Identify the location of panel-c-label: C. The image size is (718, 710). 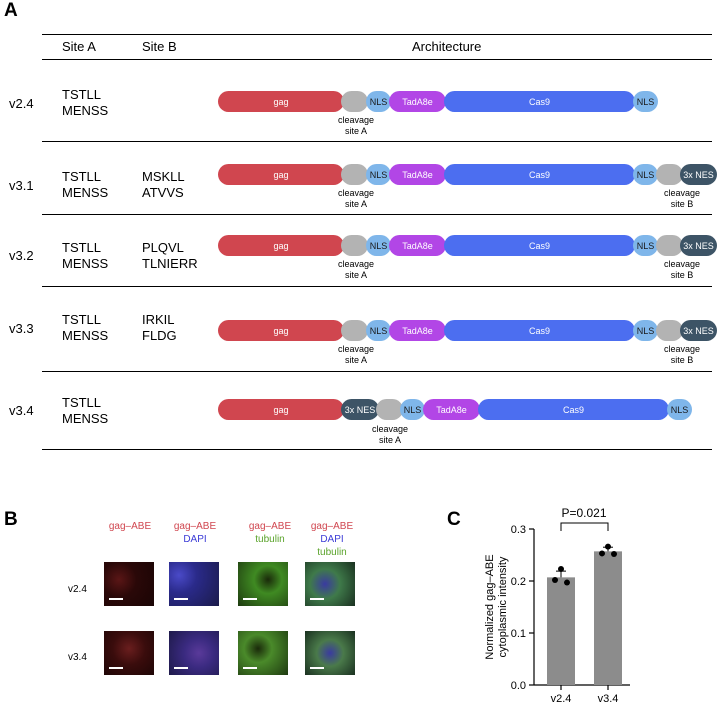
(454, 519).